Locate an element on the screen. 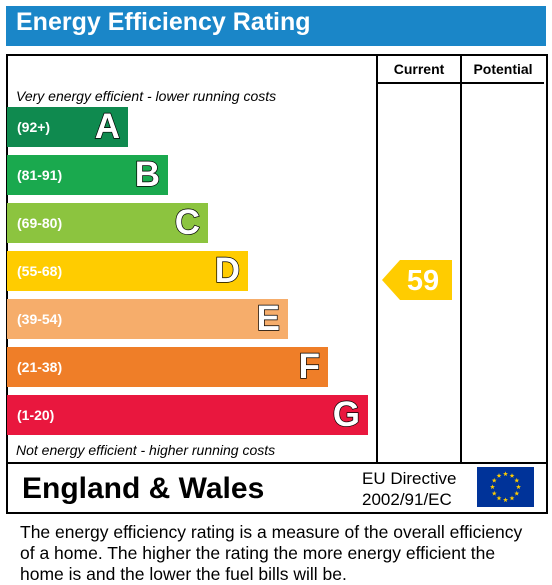 This screenshot has height=585, width=552. eu-directive-line1: EU Directive is located at coordinates (409, 478).